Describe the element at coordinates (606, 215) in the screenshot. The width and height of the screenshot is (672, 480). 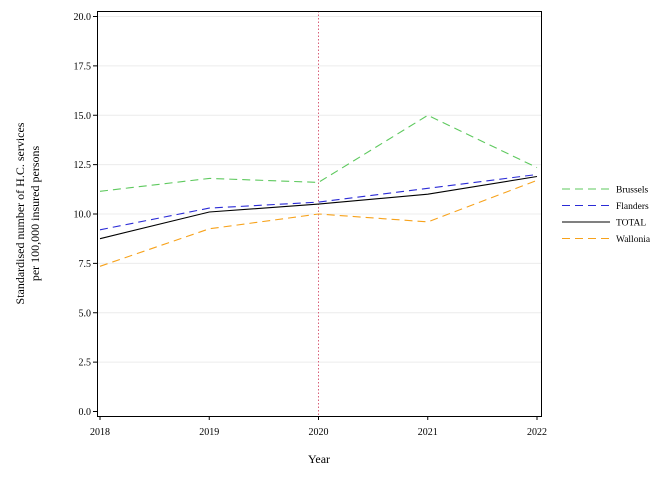
I see `legend: Brussels Flanders TOTAL Wallonia` at that location.